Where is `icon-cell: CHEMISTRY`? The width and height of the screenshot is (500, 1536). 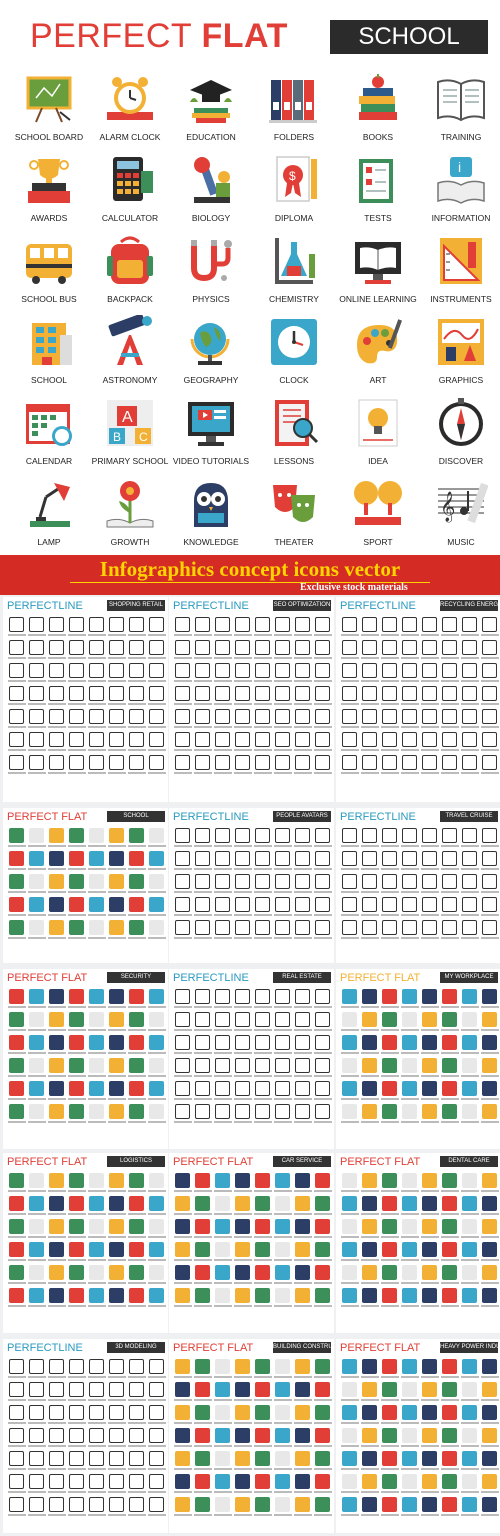
icon-cell: CHEMISTRY is located at coordinates (293, 272).